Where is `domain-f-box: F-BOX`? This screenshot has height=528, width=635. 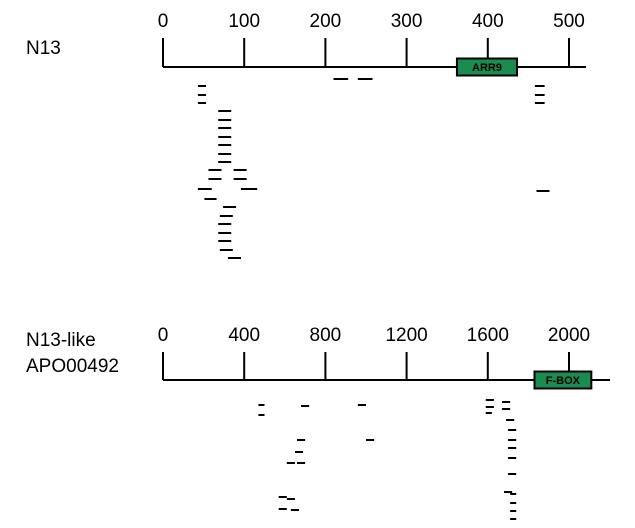 domain-f-box: F-BOX is located at coordinates (563, 380).